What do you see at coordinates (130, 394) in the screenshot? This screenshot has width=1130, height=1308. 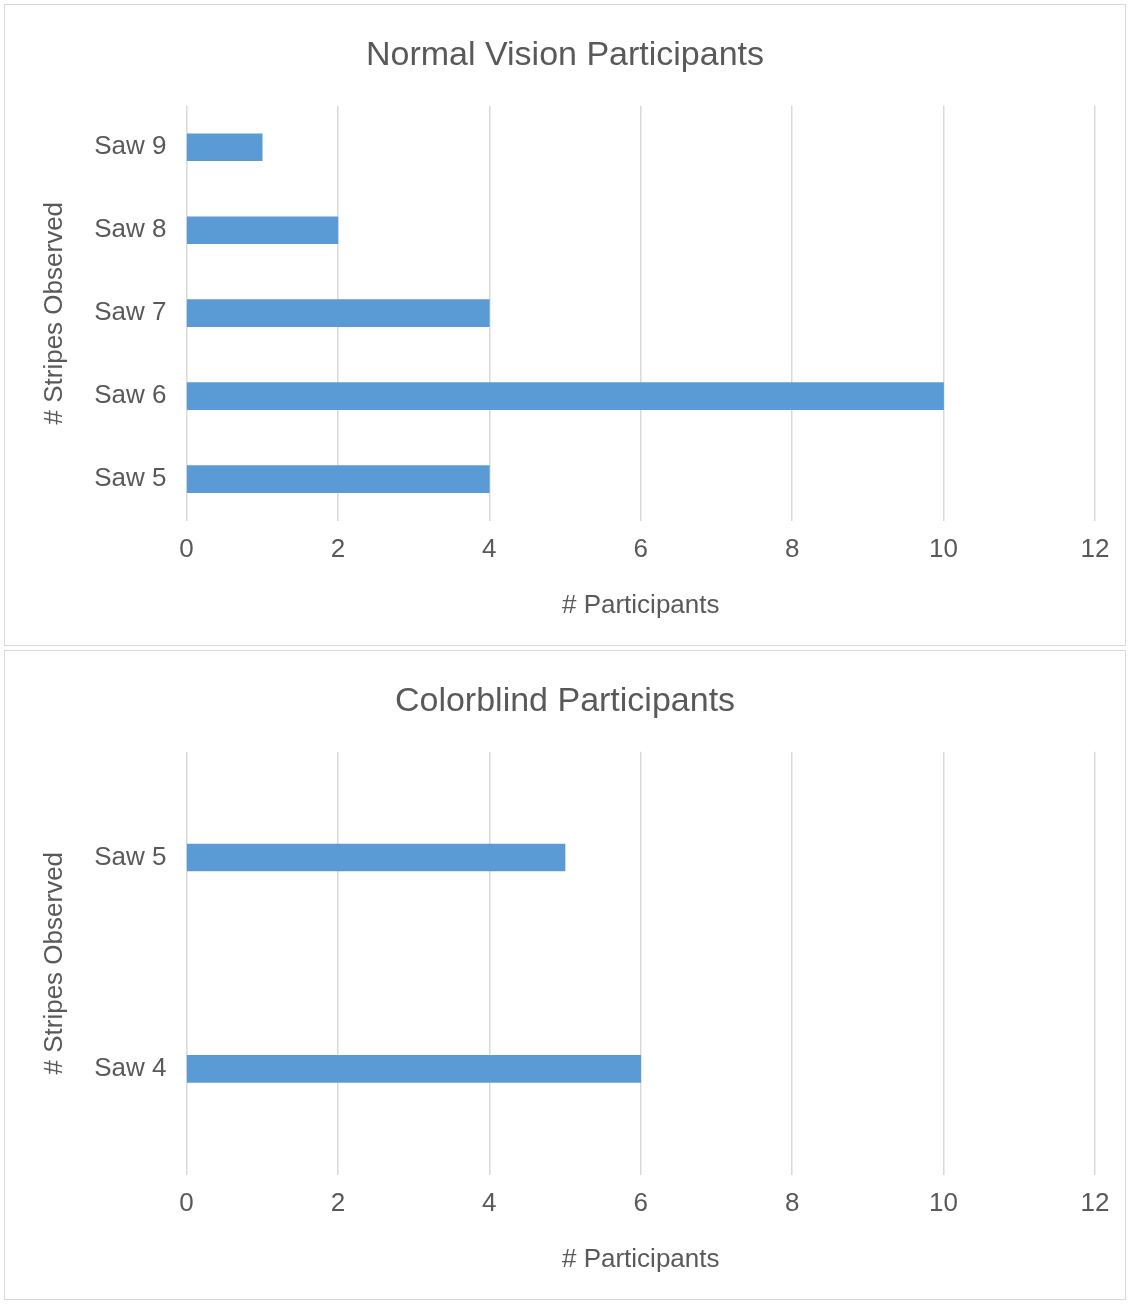 I see `y-tick-label: Saw 6` at bounding box center [130, 394].